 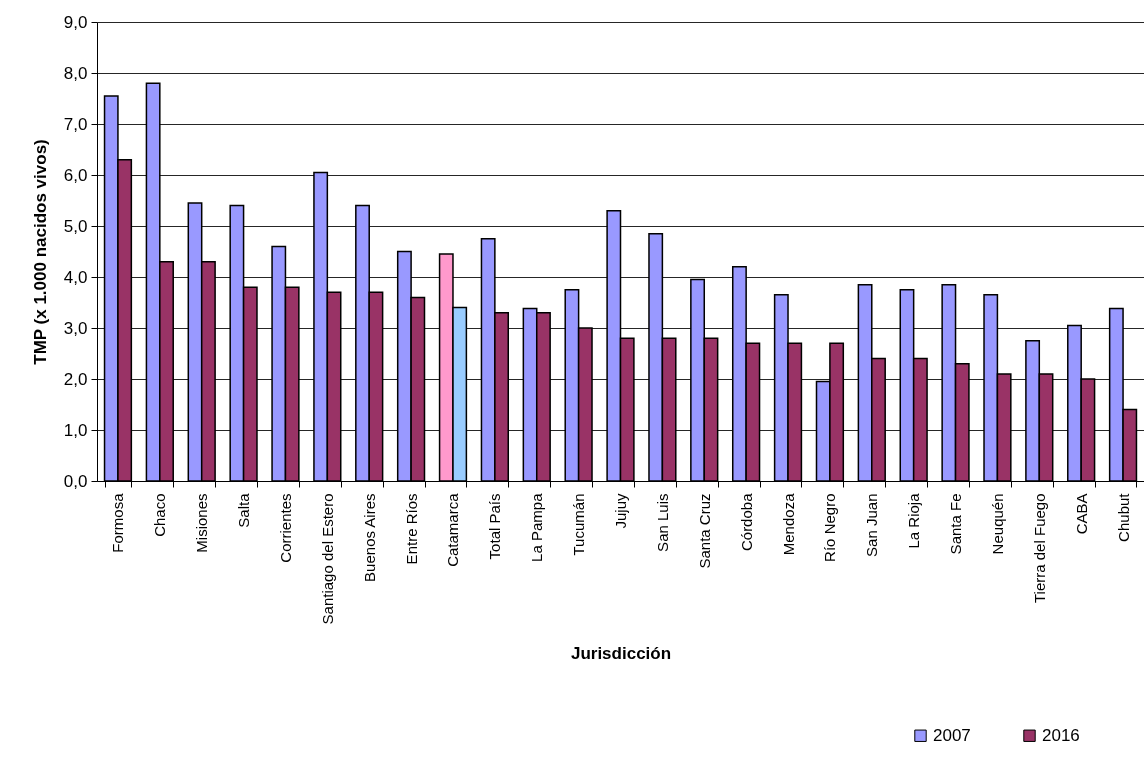 What do you see at coordinates (285, 528) in the screenshot?
I see `x-tick-label: Corrientes` at bounding box center [285, 528].